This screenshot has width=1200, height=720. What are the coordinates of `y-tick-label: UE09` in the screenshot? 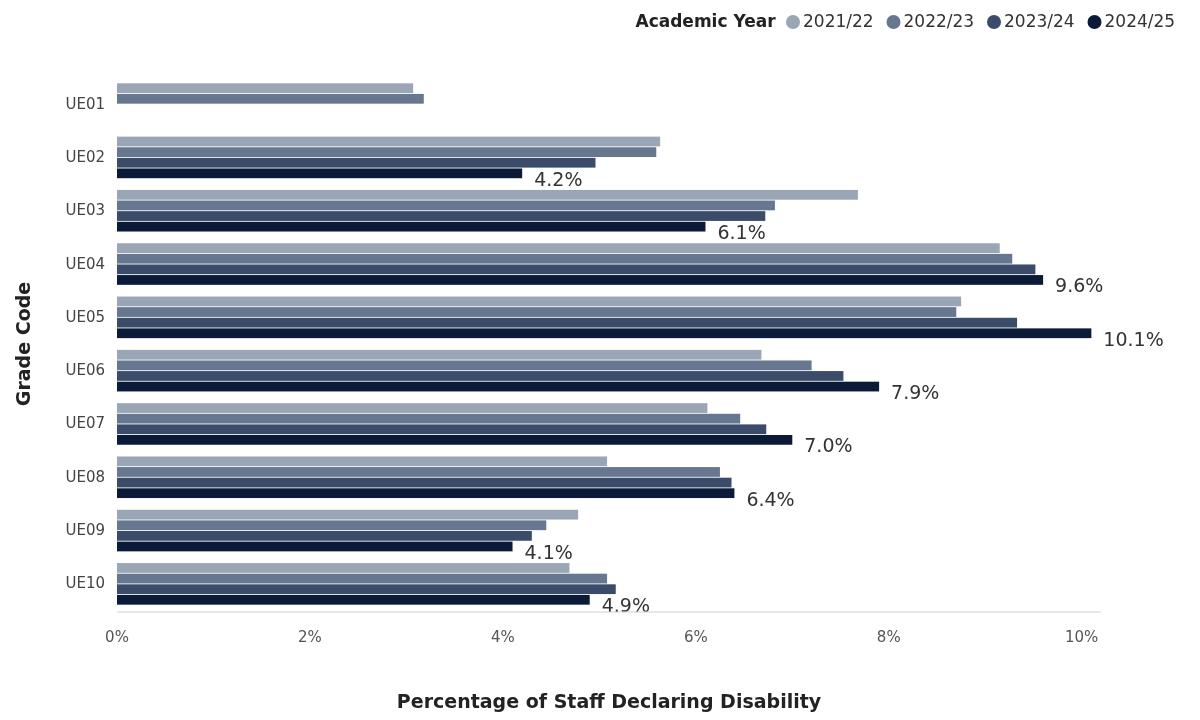 It's located at (85, 530).